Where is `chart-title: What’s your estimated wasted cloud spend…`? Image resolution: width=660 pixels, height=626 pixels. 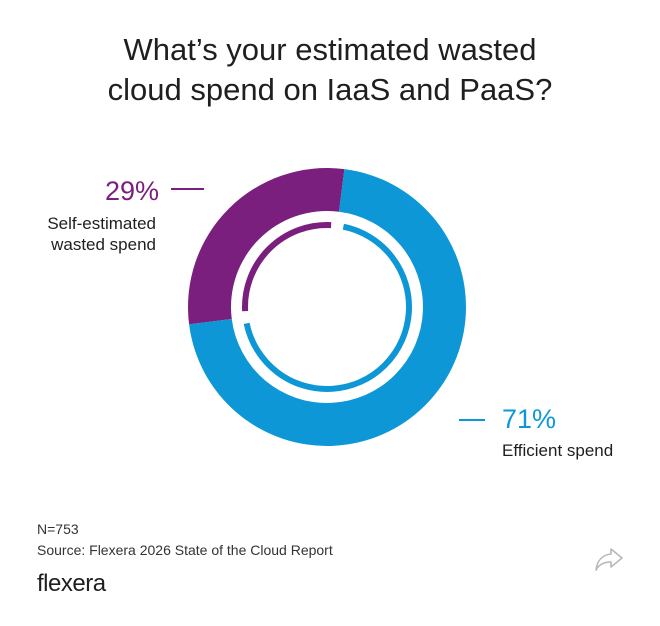 chart-title: What’s your estimated wasted cloud spend… is located at coordinates (330, 70).